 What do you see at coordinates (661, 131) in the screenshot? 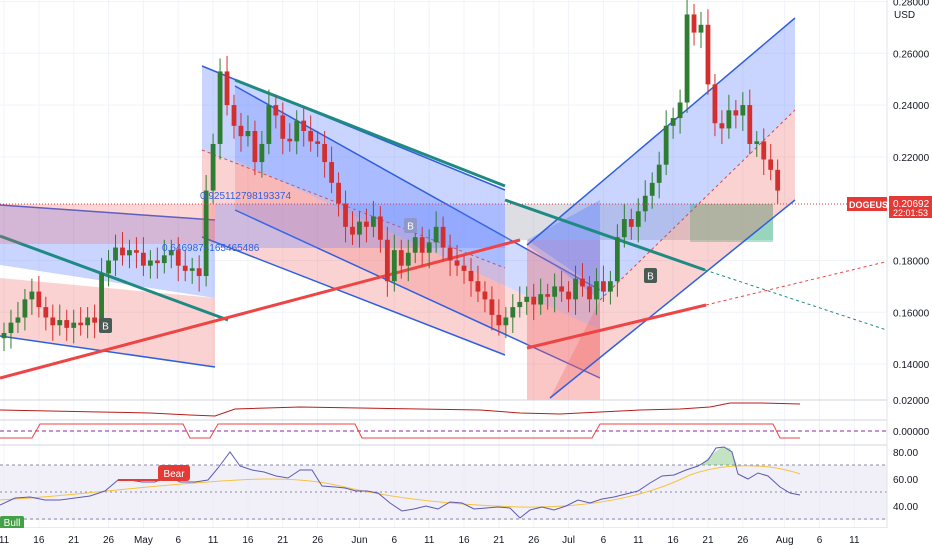
I see `rising-channel-top` at bounding box center [661, 131].